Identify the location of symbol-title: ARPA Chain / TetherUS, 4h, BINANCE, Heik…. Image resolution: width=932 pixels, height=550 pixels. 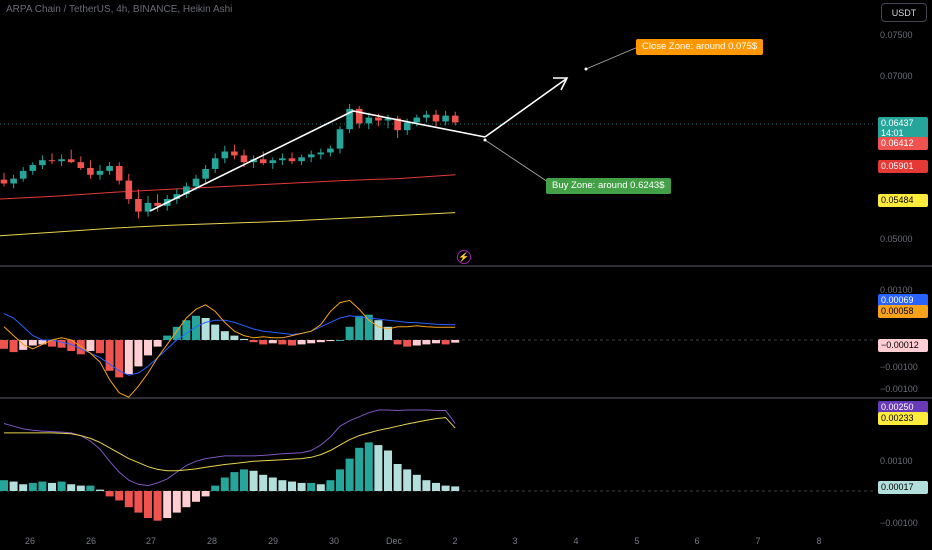
(119, 9).